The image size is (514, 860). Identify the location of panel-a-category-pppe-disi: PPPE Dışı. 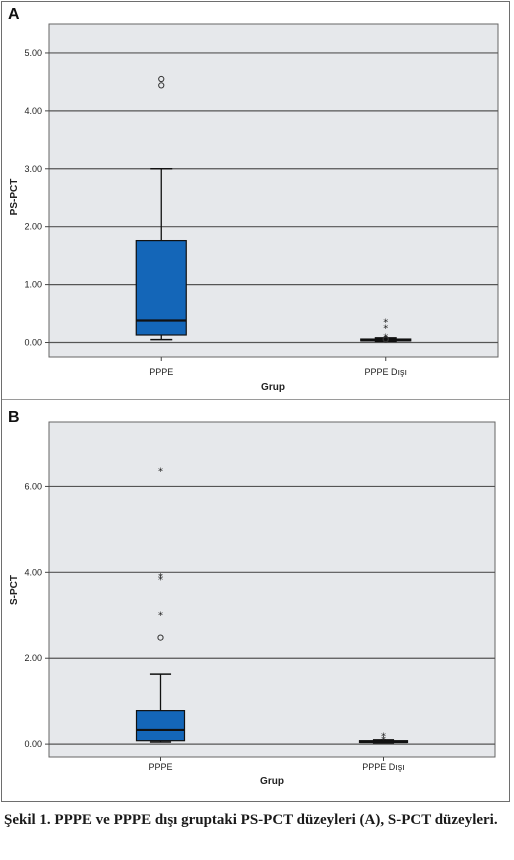
(385, 372).